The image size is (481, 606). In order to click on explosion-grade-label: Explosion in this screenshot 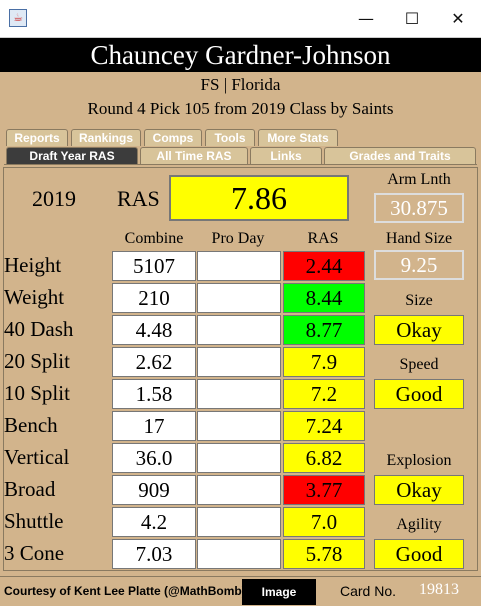, I will do `click(419, 460)`.